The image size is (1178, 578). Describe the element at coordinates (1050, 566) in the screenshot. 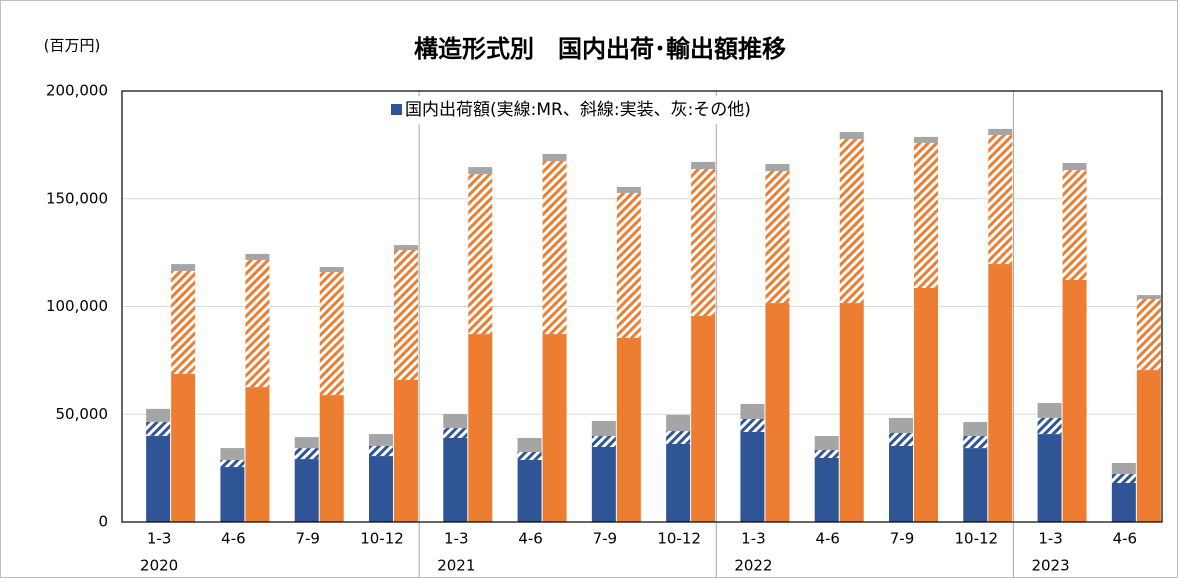

I see `year-label: 2023` at that location.